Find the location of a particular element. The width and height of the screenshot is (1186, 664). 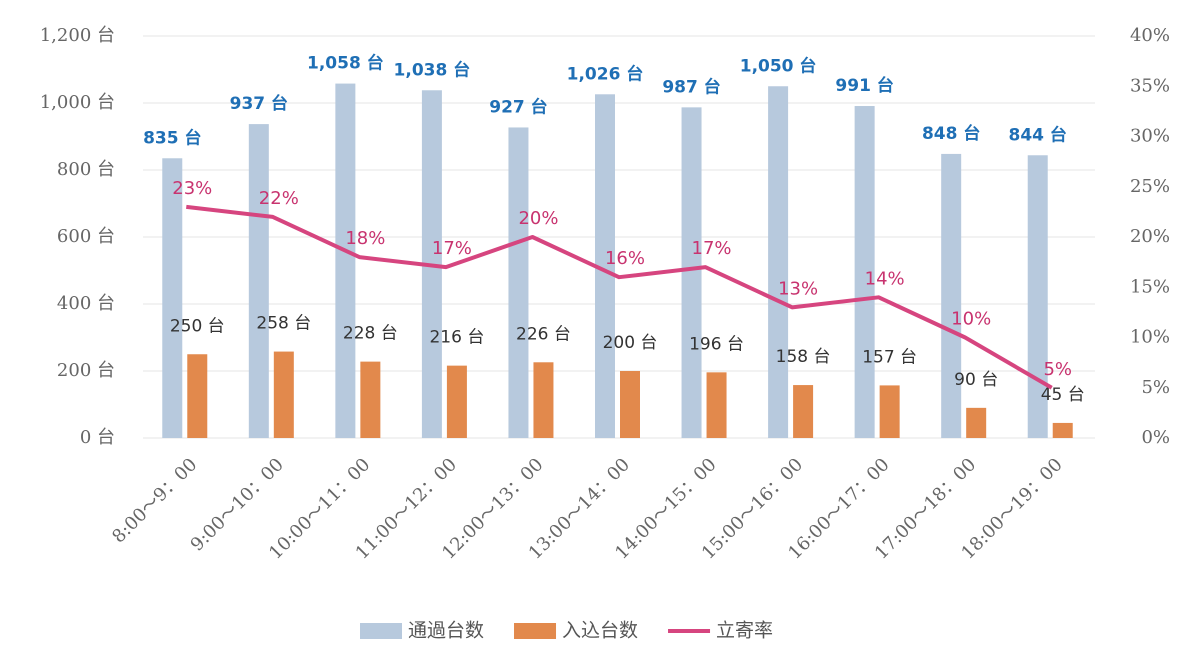

y2-tick-label: 40% is located at coordinates (1150, 35).